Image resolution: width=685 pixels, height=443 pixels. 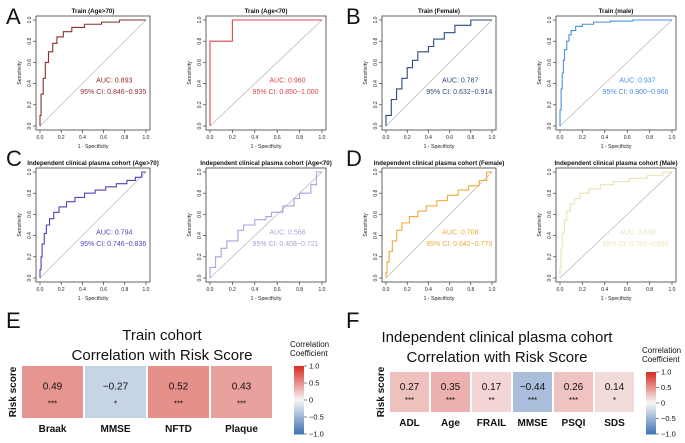 I want to click on panel-label-f: F, so click(x=352, y=320).